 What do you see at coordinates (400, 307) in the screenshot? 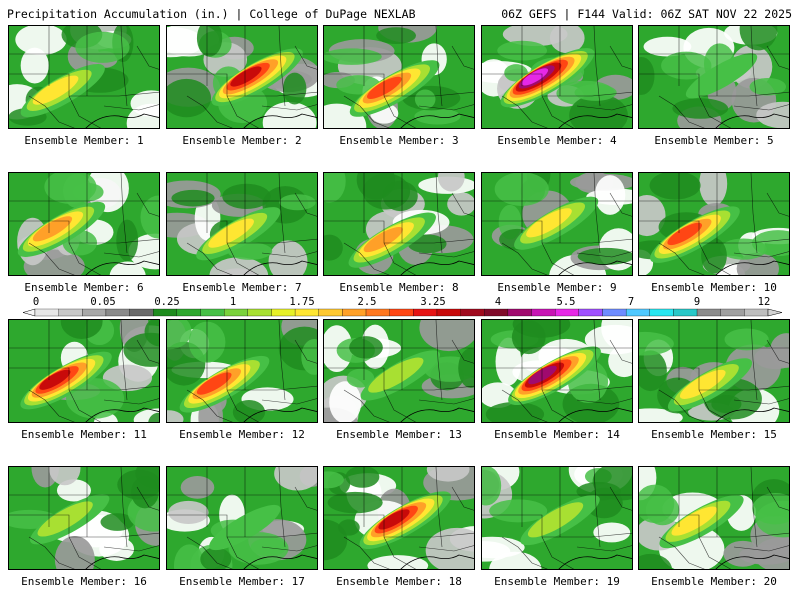
I see `precipitation-colorbar: 0 0.05 0.25 1 1.75 2.5 3.25 4 5.5 7 9 12` at bounding box center [400, 307].